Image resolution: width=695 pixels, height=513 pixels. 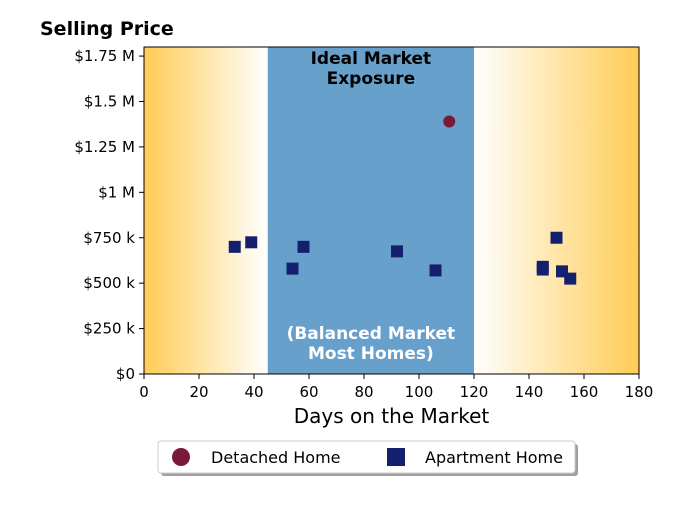 What do you see at coordinates (308, 392) in the screenshot?
I see `x-tick-label: 60` at bounding box center [308, 392].